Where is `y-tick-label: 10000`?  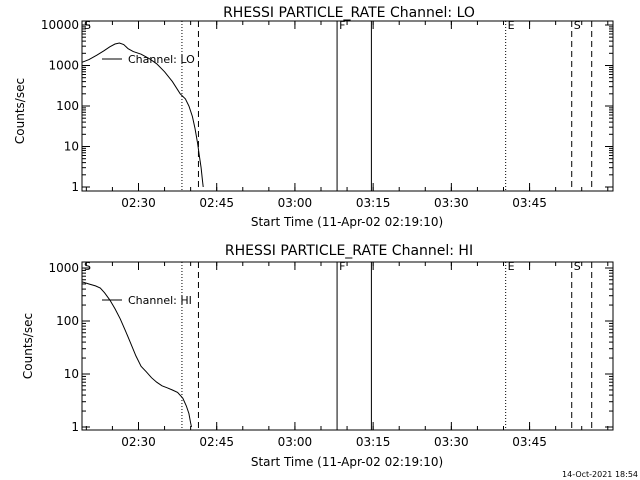 y-tick-label: 10000 is located at coordinates (60, 25).